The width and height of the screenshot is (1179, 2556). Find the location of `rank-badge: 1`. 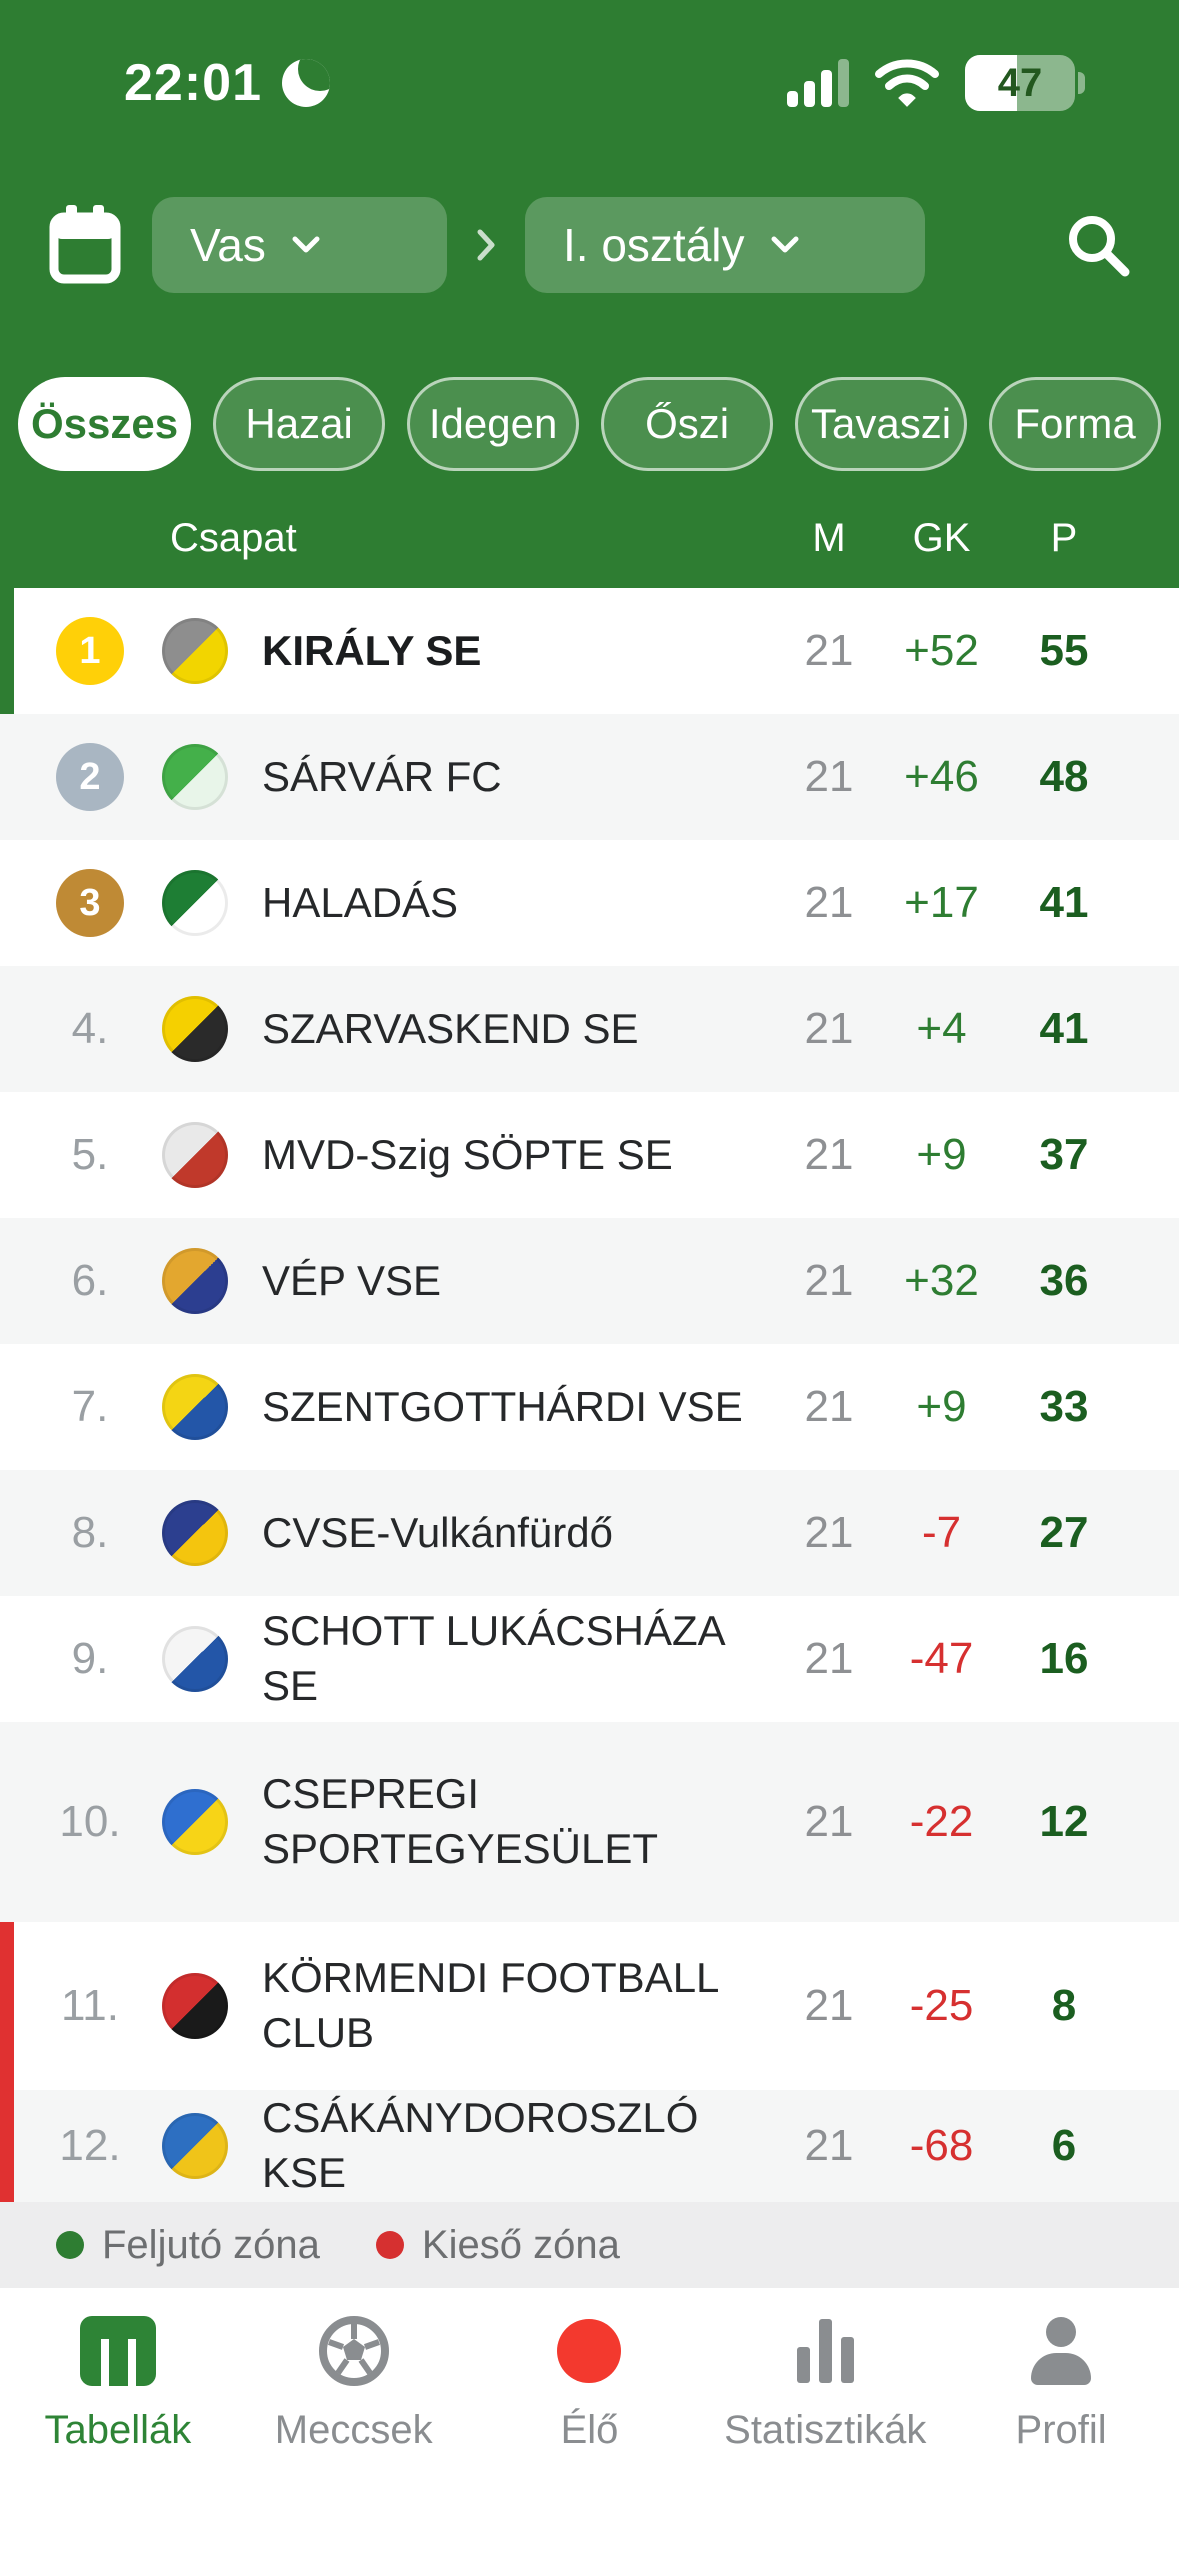

rank-badge: 1 is located at coordinates (90, 651).